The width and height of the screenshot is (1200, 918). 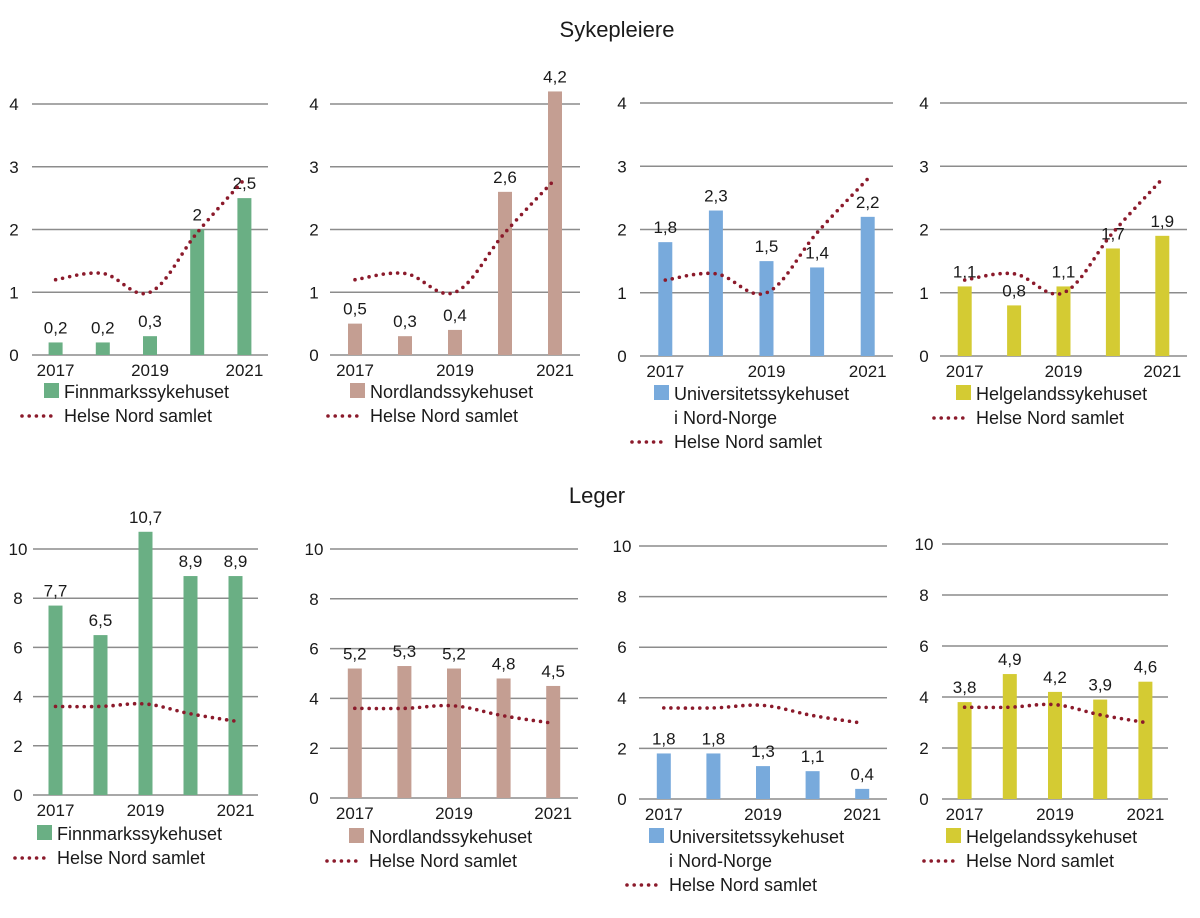 I want to click on data-label-2018: 6,5, so click(x=101, y=620).